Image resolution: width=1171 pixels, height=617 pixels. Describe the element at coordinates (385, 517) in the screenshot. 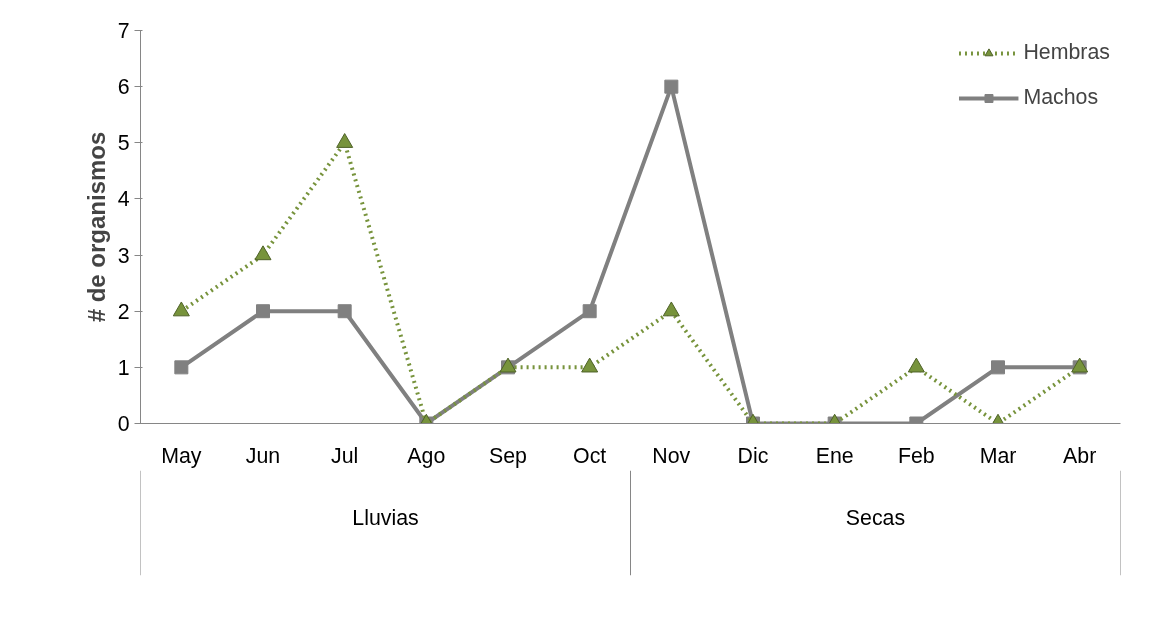

I see `text: Lluvias` at that location.